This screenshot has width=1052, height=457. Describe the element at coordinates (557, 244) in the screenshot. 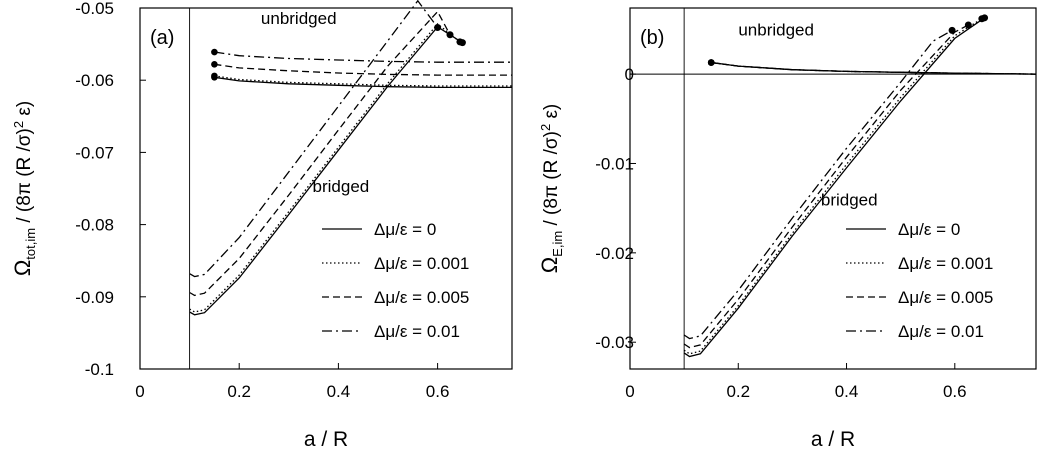

I see `y-axis-label-sub: E,im` at that location.